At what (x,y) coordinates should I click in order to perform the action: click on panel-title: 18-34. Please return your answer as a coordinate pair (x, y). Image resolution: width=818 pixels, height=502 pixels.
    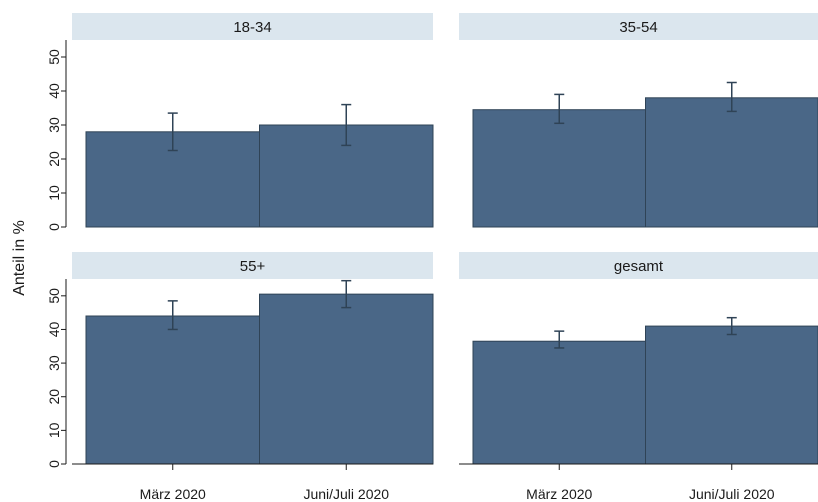
    Looking at the image, I should click on (252, 27).